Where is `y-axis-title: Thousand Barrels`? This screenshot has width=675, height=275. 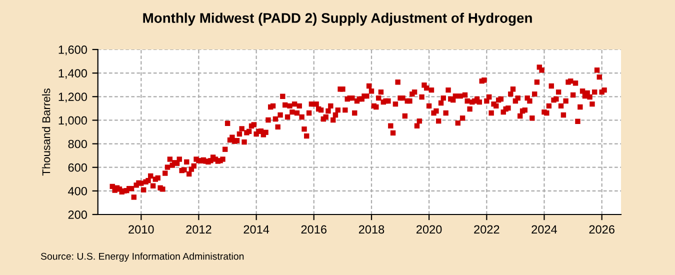 y-axis-title: Thousand Barrels is located at coordinates (46, 132).